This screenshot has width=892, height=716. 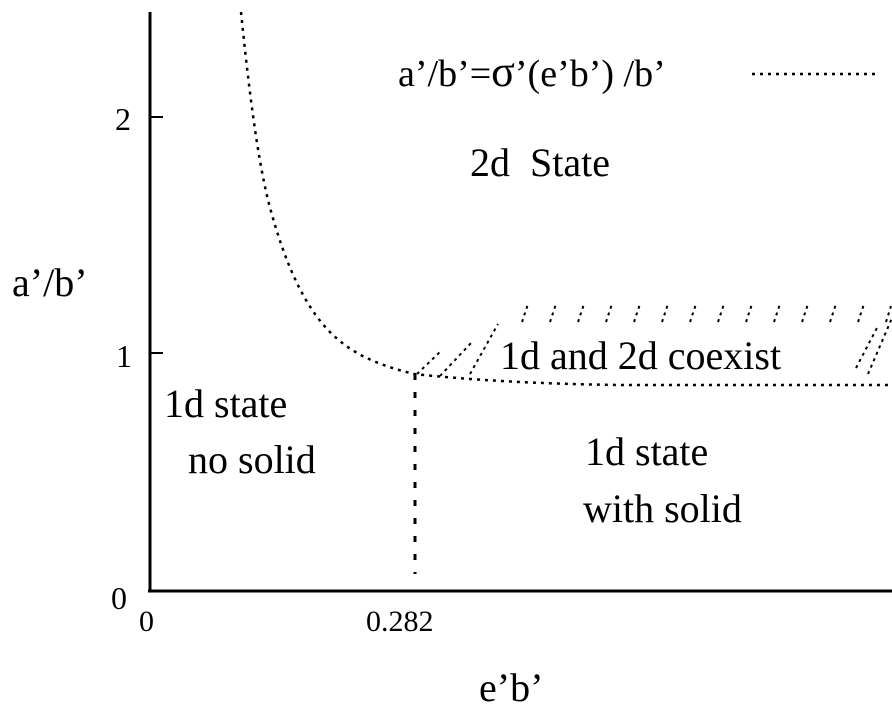 I want to click on sigma-symbol: σ, so click(x=503, y=71).